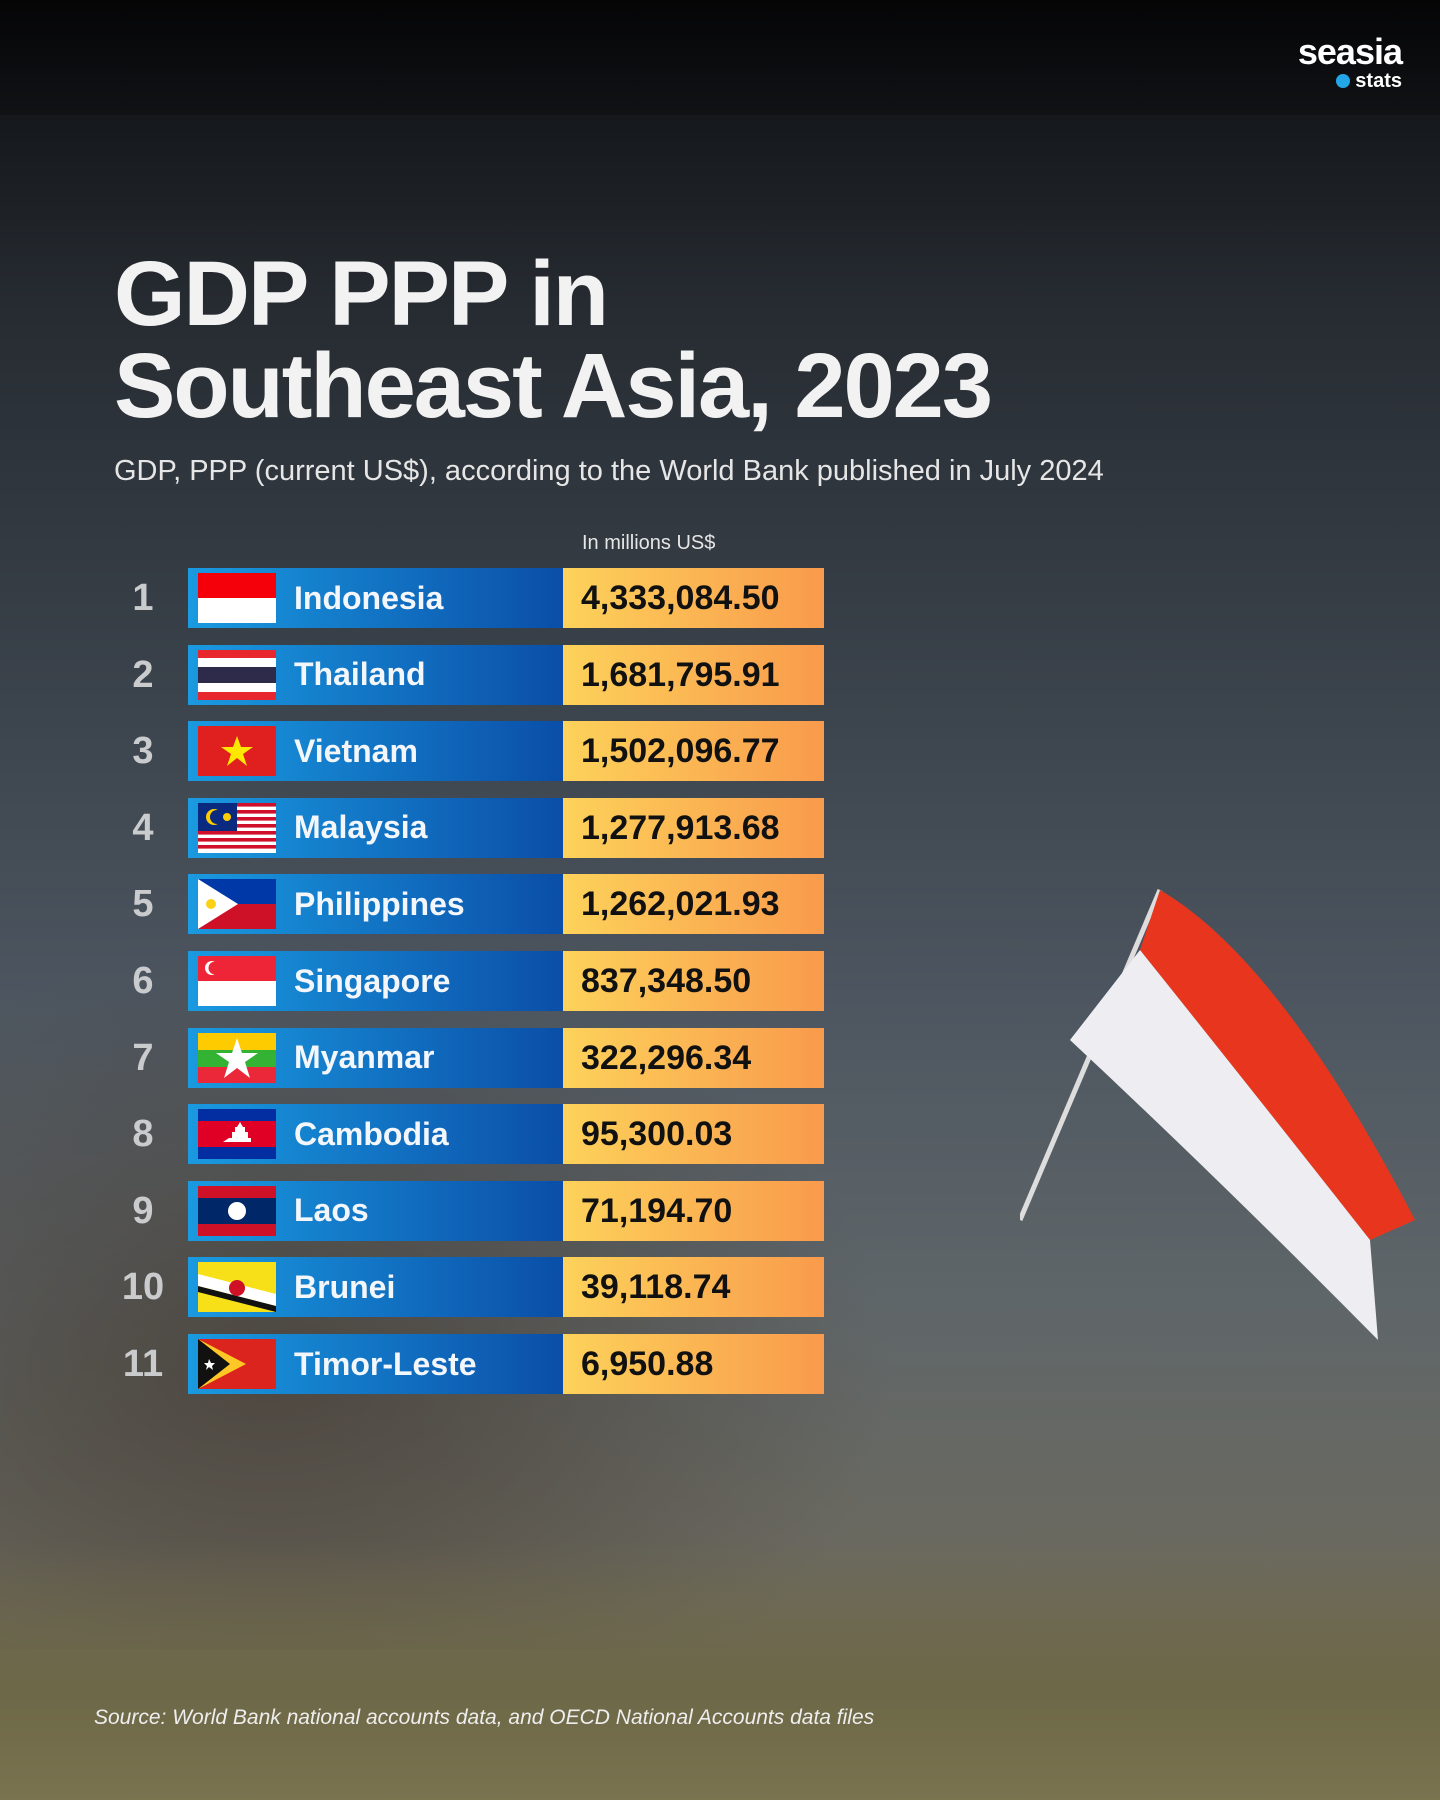 This screenshot has height=1800, width=1440. Describe the element at coordinates (237, 674) in the screenshot. I see `thailand-flag-icon` at that location.